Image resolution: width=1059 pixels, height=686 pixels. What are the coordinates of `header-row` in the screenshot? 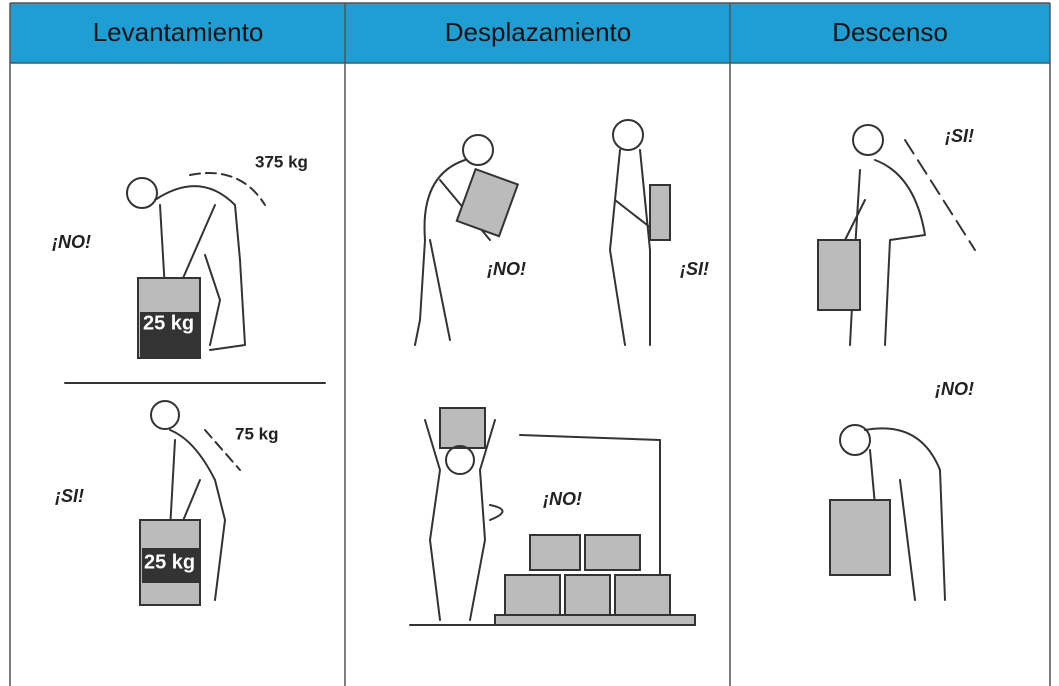 It's located at (530, 33).